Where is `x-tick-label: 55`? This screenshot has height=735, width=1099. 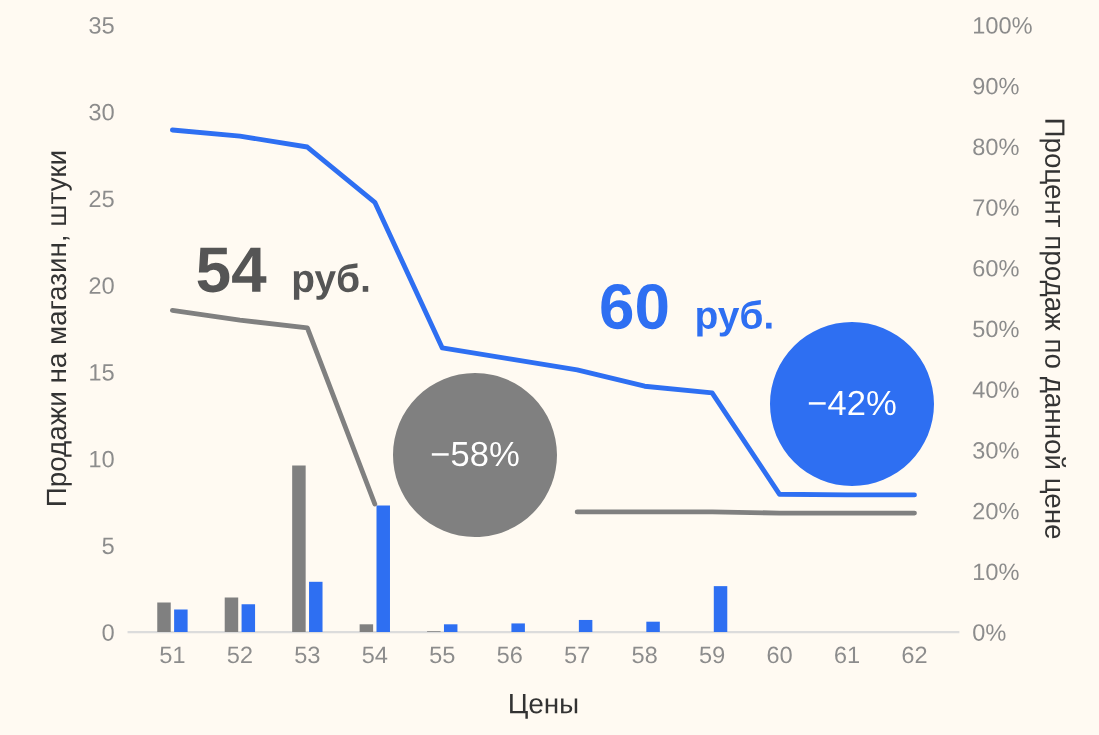
x-tick-label: 55 is located at coordinates (442, 655).